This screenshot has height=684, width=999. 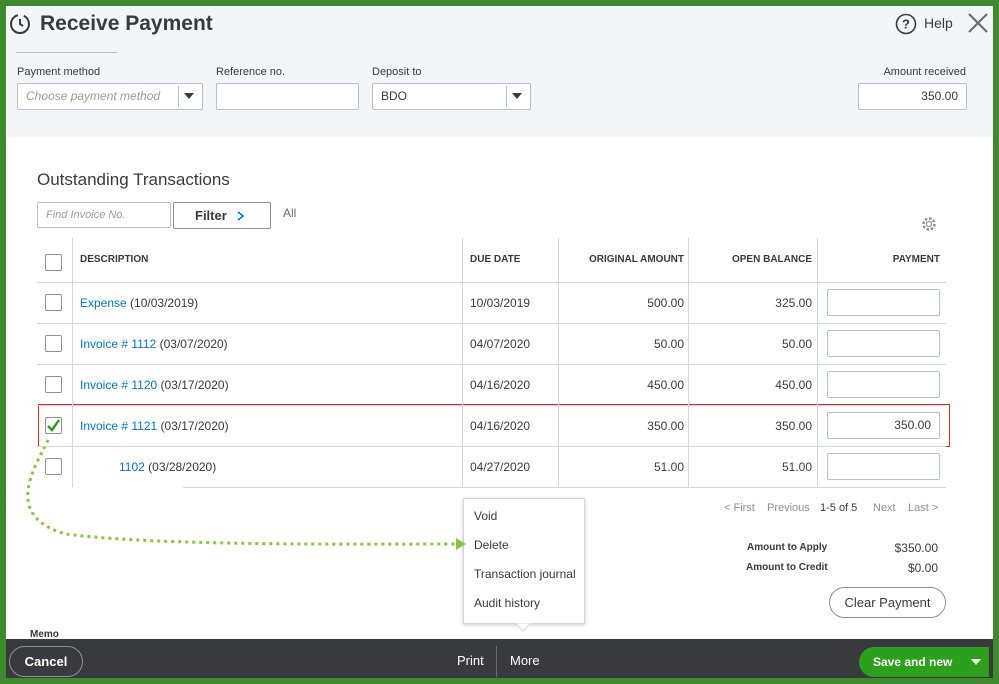 What do you see at coordinates (912, 96) in the screenshot?
I see `amount-input: 350.00` at bounding box center [912, 96].